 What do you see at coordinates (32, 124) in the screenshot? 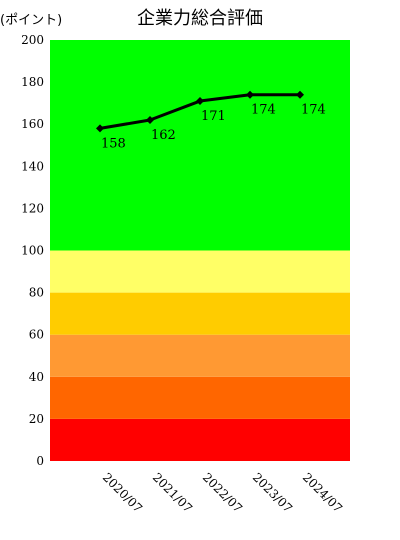
I see `y-tick-label: 160` at bounding box center [32, 124].